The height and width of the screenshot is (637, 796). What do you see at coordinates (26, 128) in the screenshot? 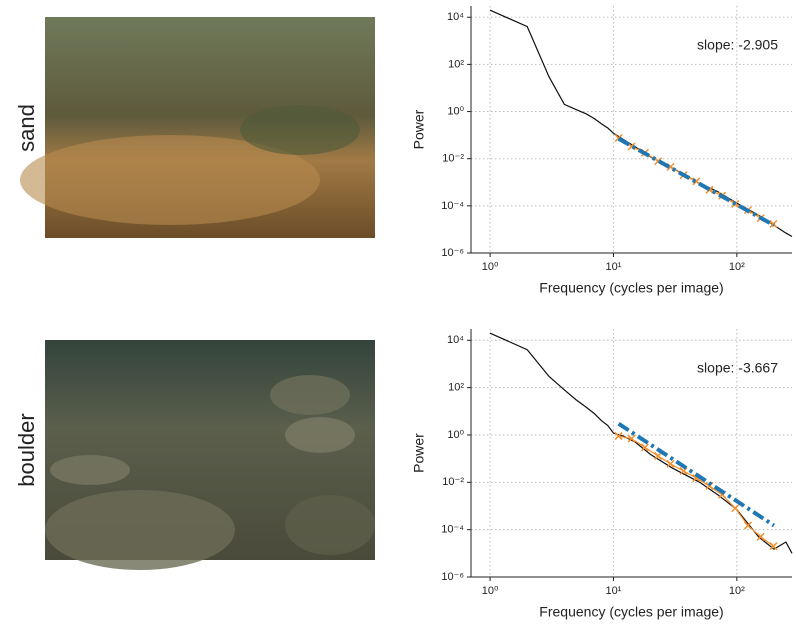
I see `row-label: sand` at bounding box center [26, 128].